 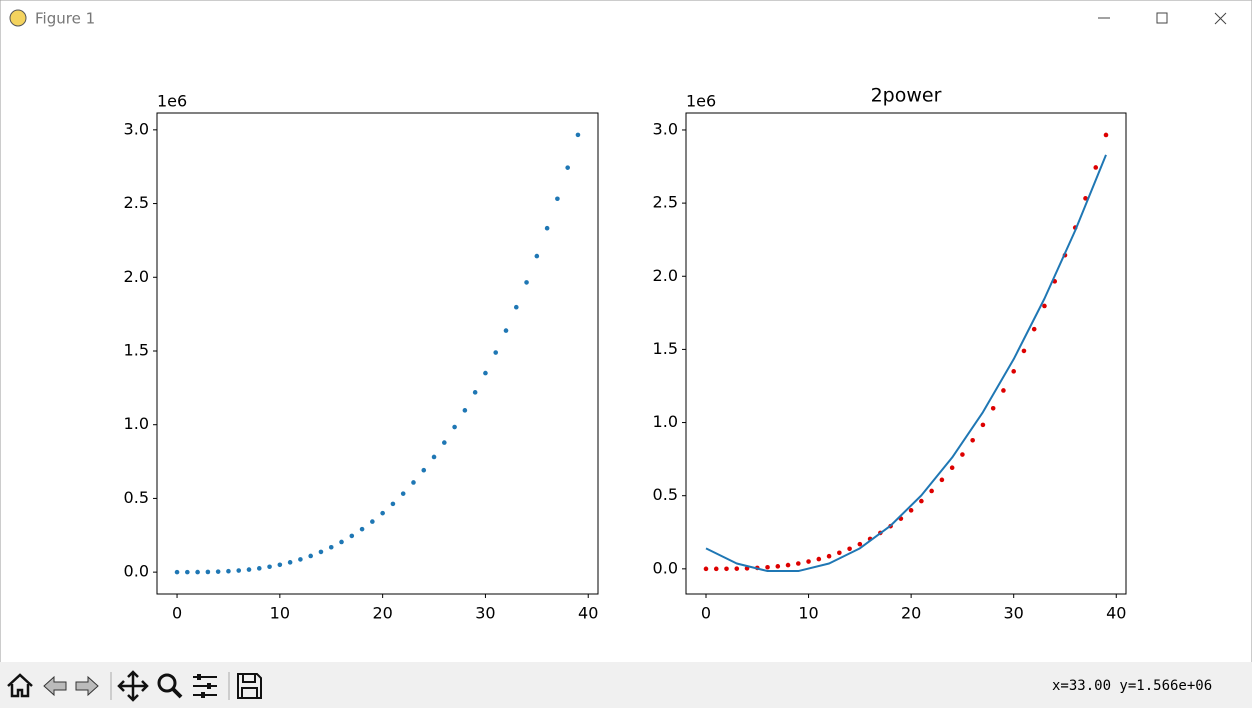 What do you see at coordinates (136, 423) in the screenshot?
I see `y-tick-label: 1.0` at bounding box center [136, 423].